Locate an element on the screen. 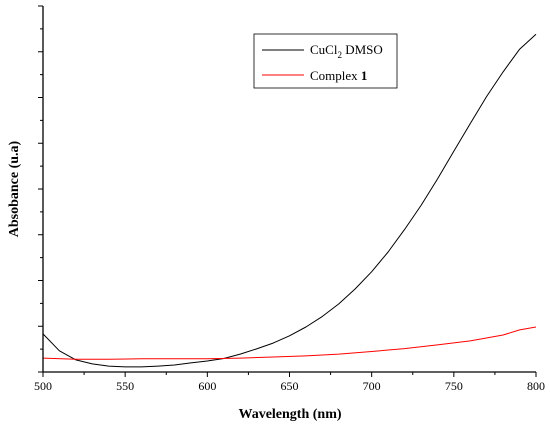 Image resolution: width=550 pixels, height=428 pixels. legend-cucl2-rest: DMSO is located at coordinates (362, 49).